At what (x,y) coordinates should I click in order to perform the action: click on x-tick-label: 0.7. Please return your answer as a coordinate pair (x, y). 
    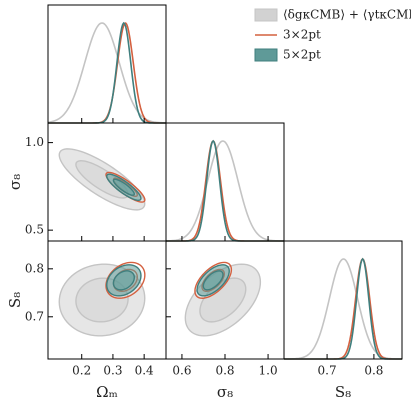
    Looking at the image, I should click on (327, 371).